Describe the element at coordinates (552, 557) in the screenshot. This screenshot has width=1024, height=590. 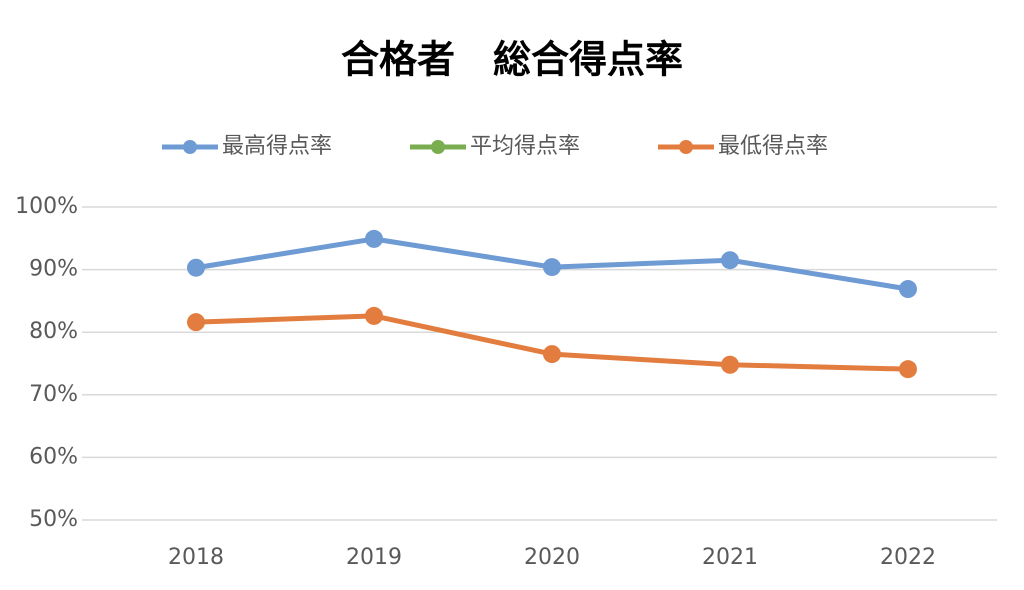
I see `x-tick-label: 2020` at that location.